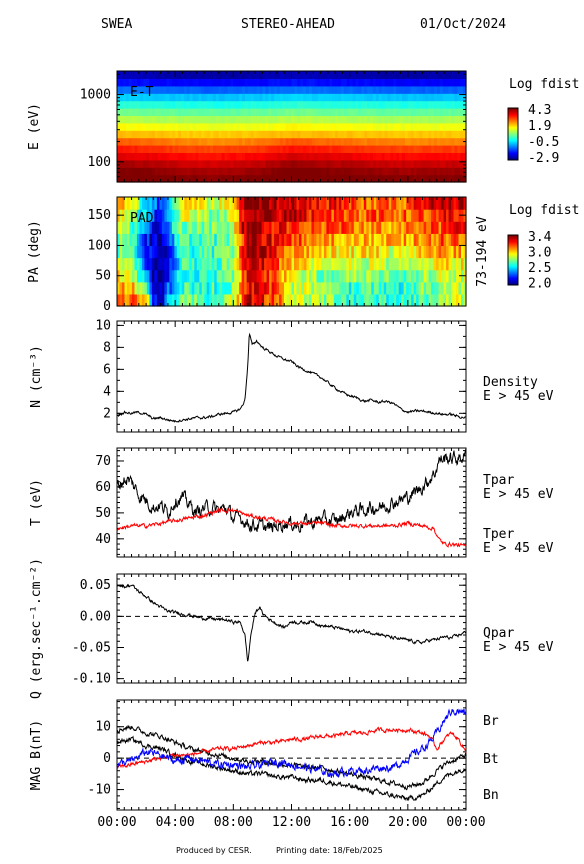 The image size is (584, 864). What do you see at coordinates (103, 487) in the screenshot?
I see `temperature-ytick-label: 60` at bounding box center [103, 487].